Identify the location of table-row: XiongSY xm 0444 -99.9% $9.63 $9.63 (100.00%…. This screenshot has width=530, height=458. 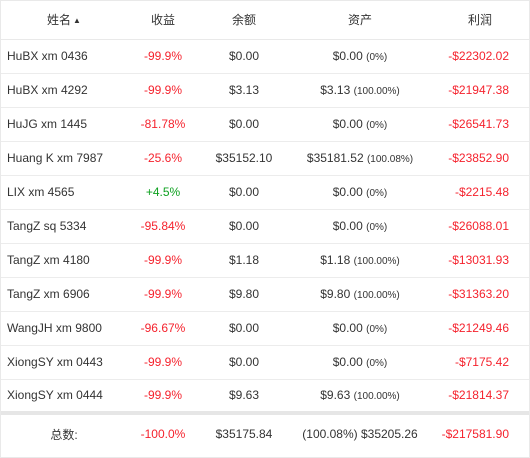
(265, 396).